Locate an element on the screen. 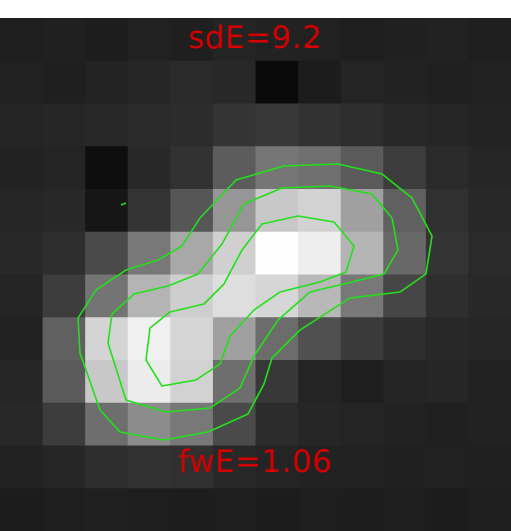 This screenshot has height=531, width=511. contour-inner is located at coordinates (250, 301).